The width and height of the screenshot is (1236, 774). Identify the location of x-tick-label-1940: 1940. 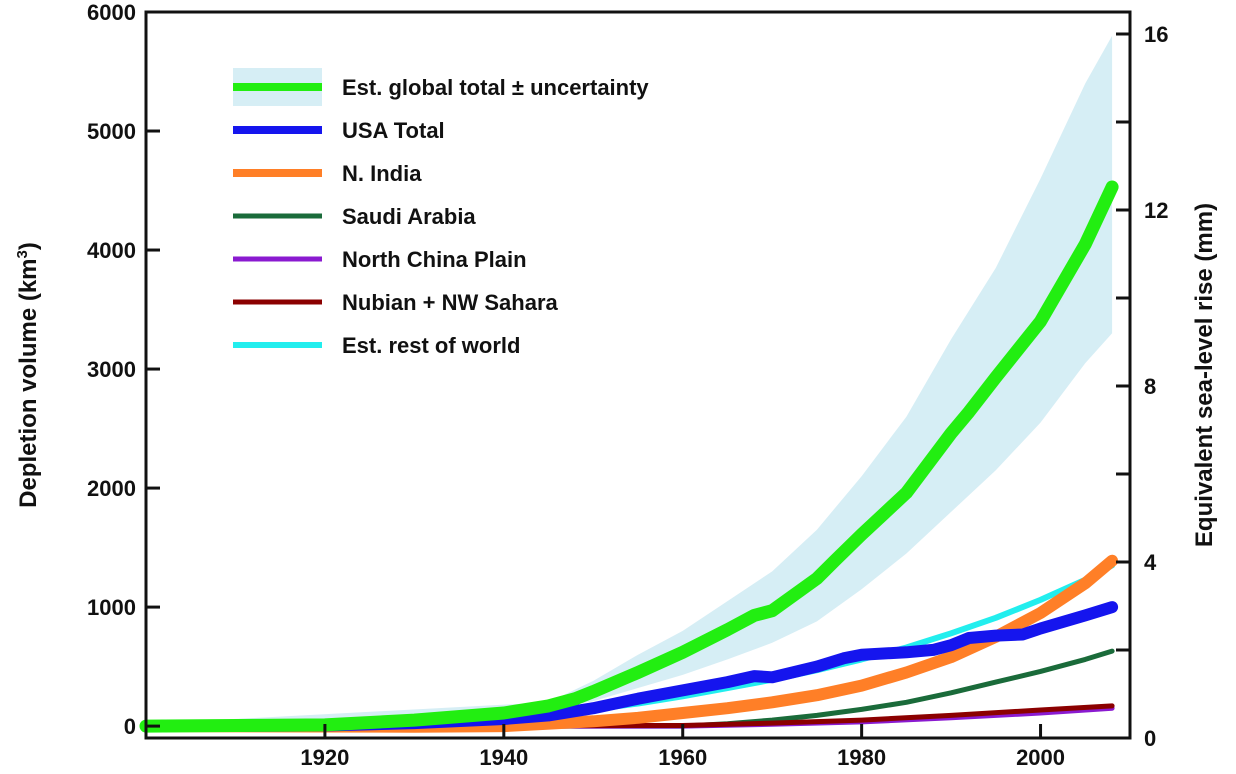
(503, 757).